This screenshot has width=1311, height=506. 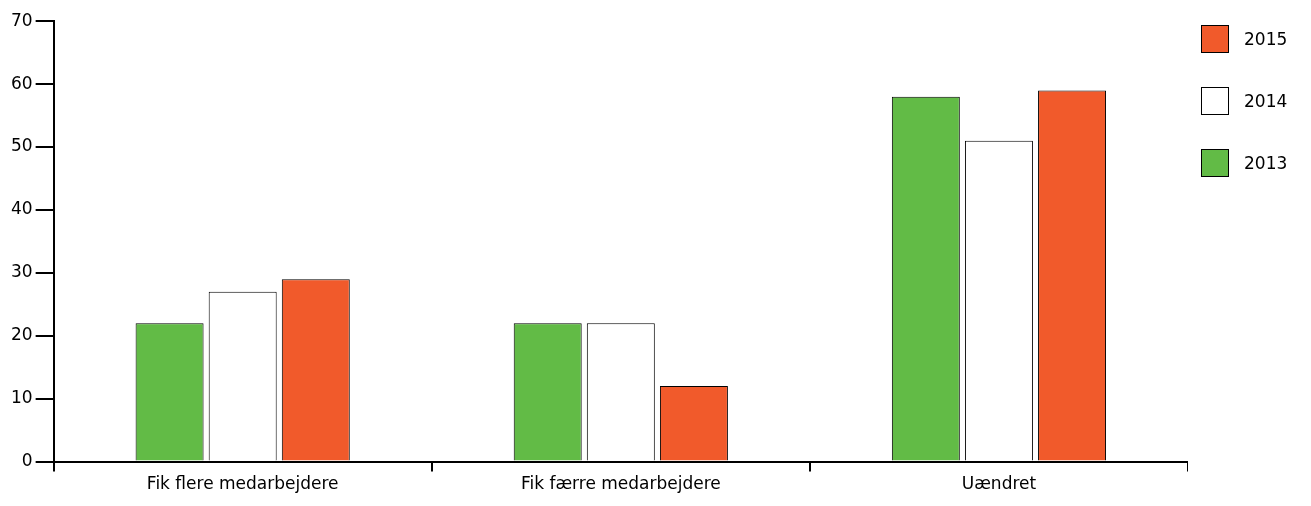 What do you see at coordinates (1266, 163) in the screenshot?
I see `legend-label: 2013` at bounding box center [1266, 163].